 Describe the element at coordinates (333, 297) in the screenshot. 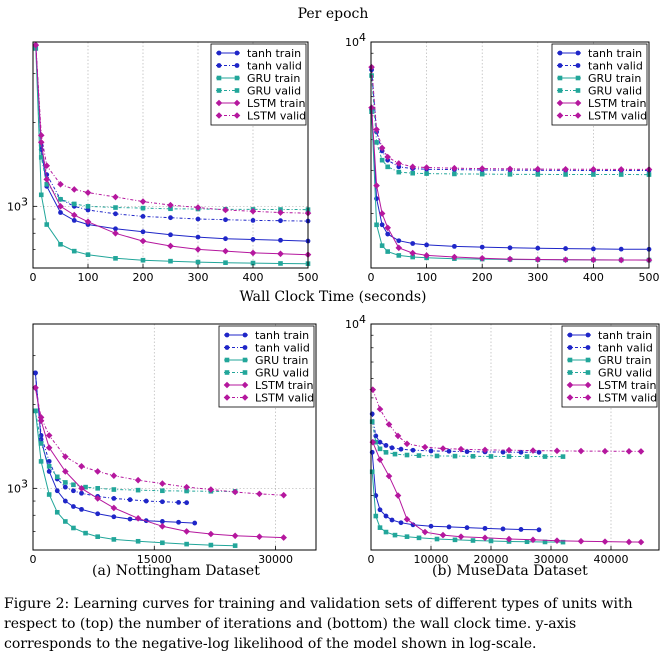

I see `row-title-bottom: Wall Clock Time (seconds)` at that location.